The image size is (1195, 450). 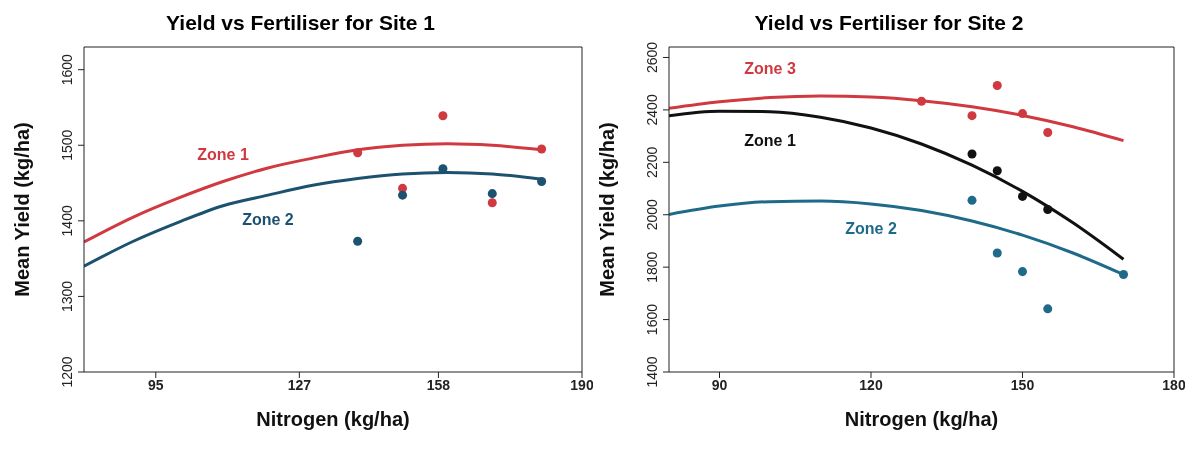 I want to click on series-label: Zone 3, so click(x=770, y=68).